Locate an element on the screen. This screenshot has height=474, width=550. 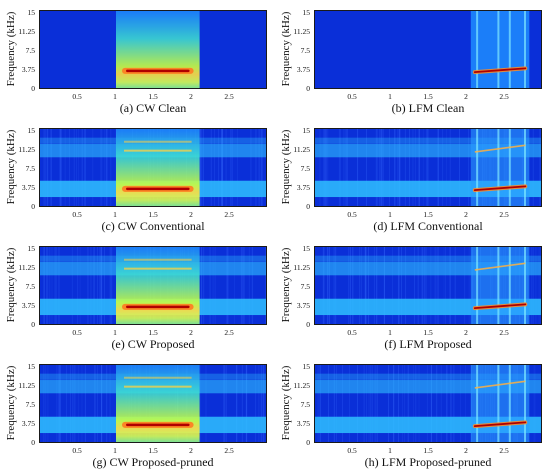
harmonic-line is located at coordinates (158, 268).